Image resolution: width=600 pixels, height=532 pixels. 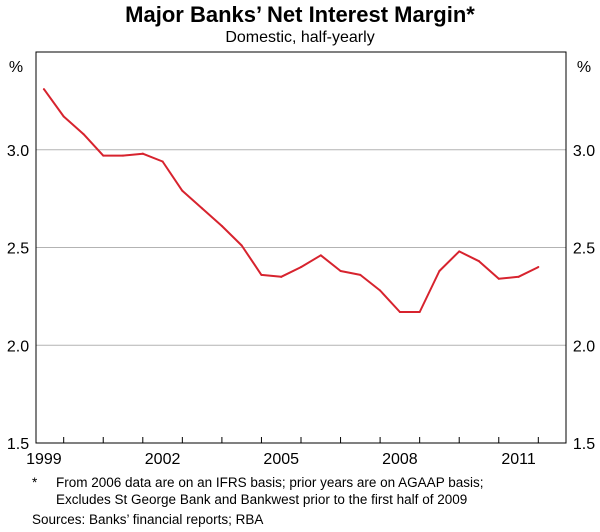 What do you see at coordinates (400, 459) in the screenshot?
I see `x-tick-label: 2008` at bounding box center [400, 459].